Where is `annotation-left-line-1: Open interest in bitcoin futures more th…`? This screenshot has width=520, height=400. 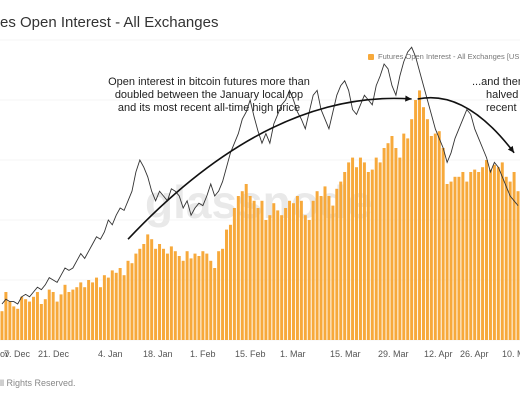 annotation-left-line-1: Open interest in bitcoin futures more th… is located at coordinates (209, 82).